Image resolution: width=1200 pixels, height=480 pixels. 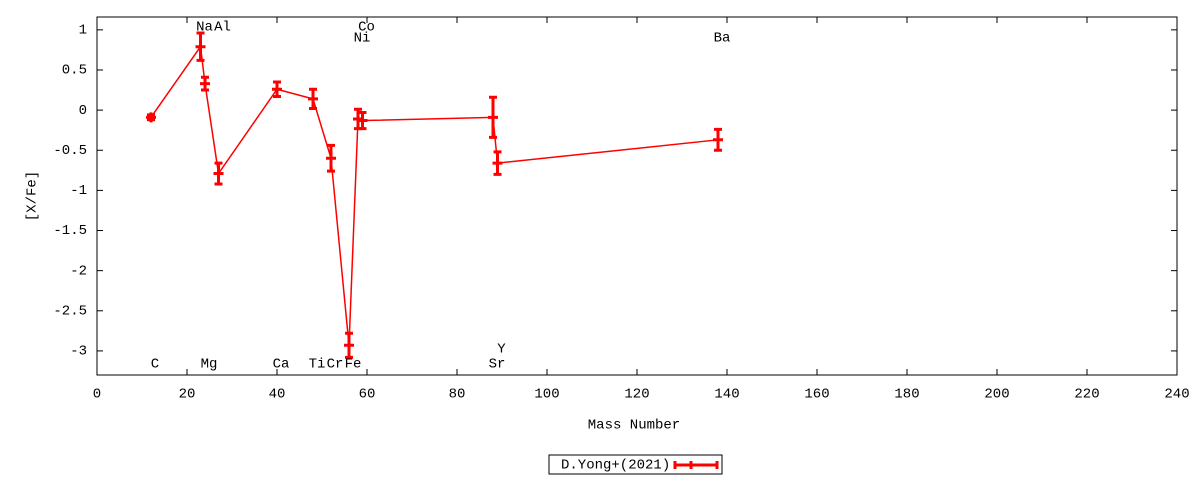 What do you see at coordinates (996, 395) in the screenshot?
I see `x-tick-label: 200` at bounding box center [996, 395].